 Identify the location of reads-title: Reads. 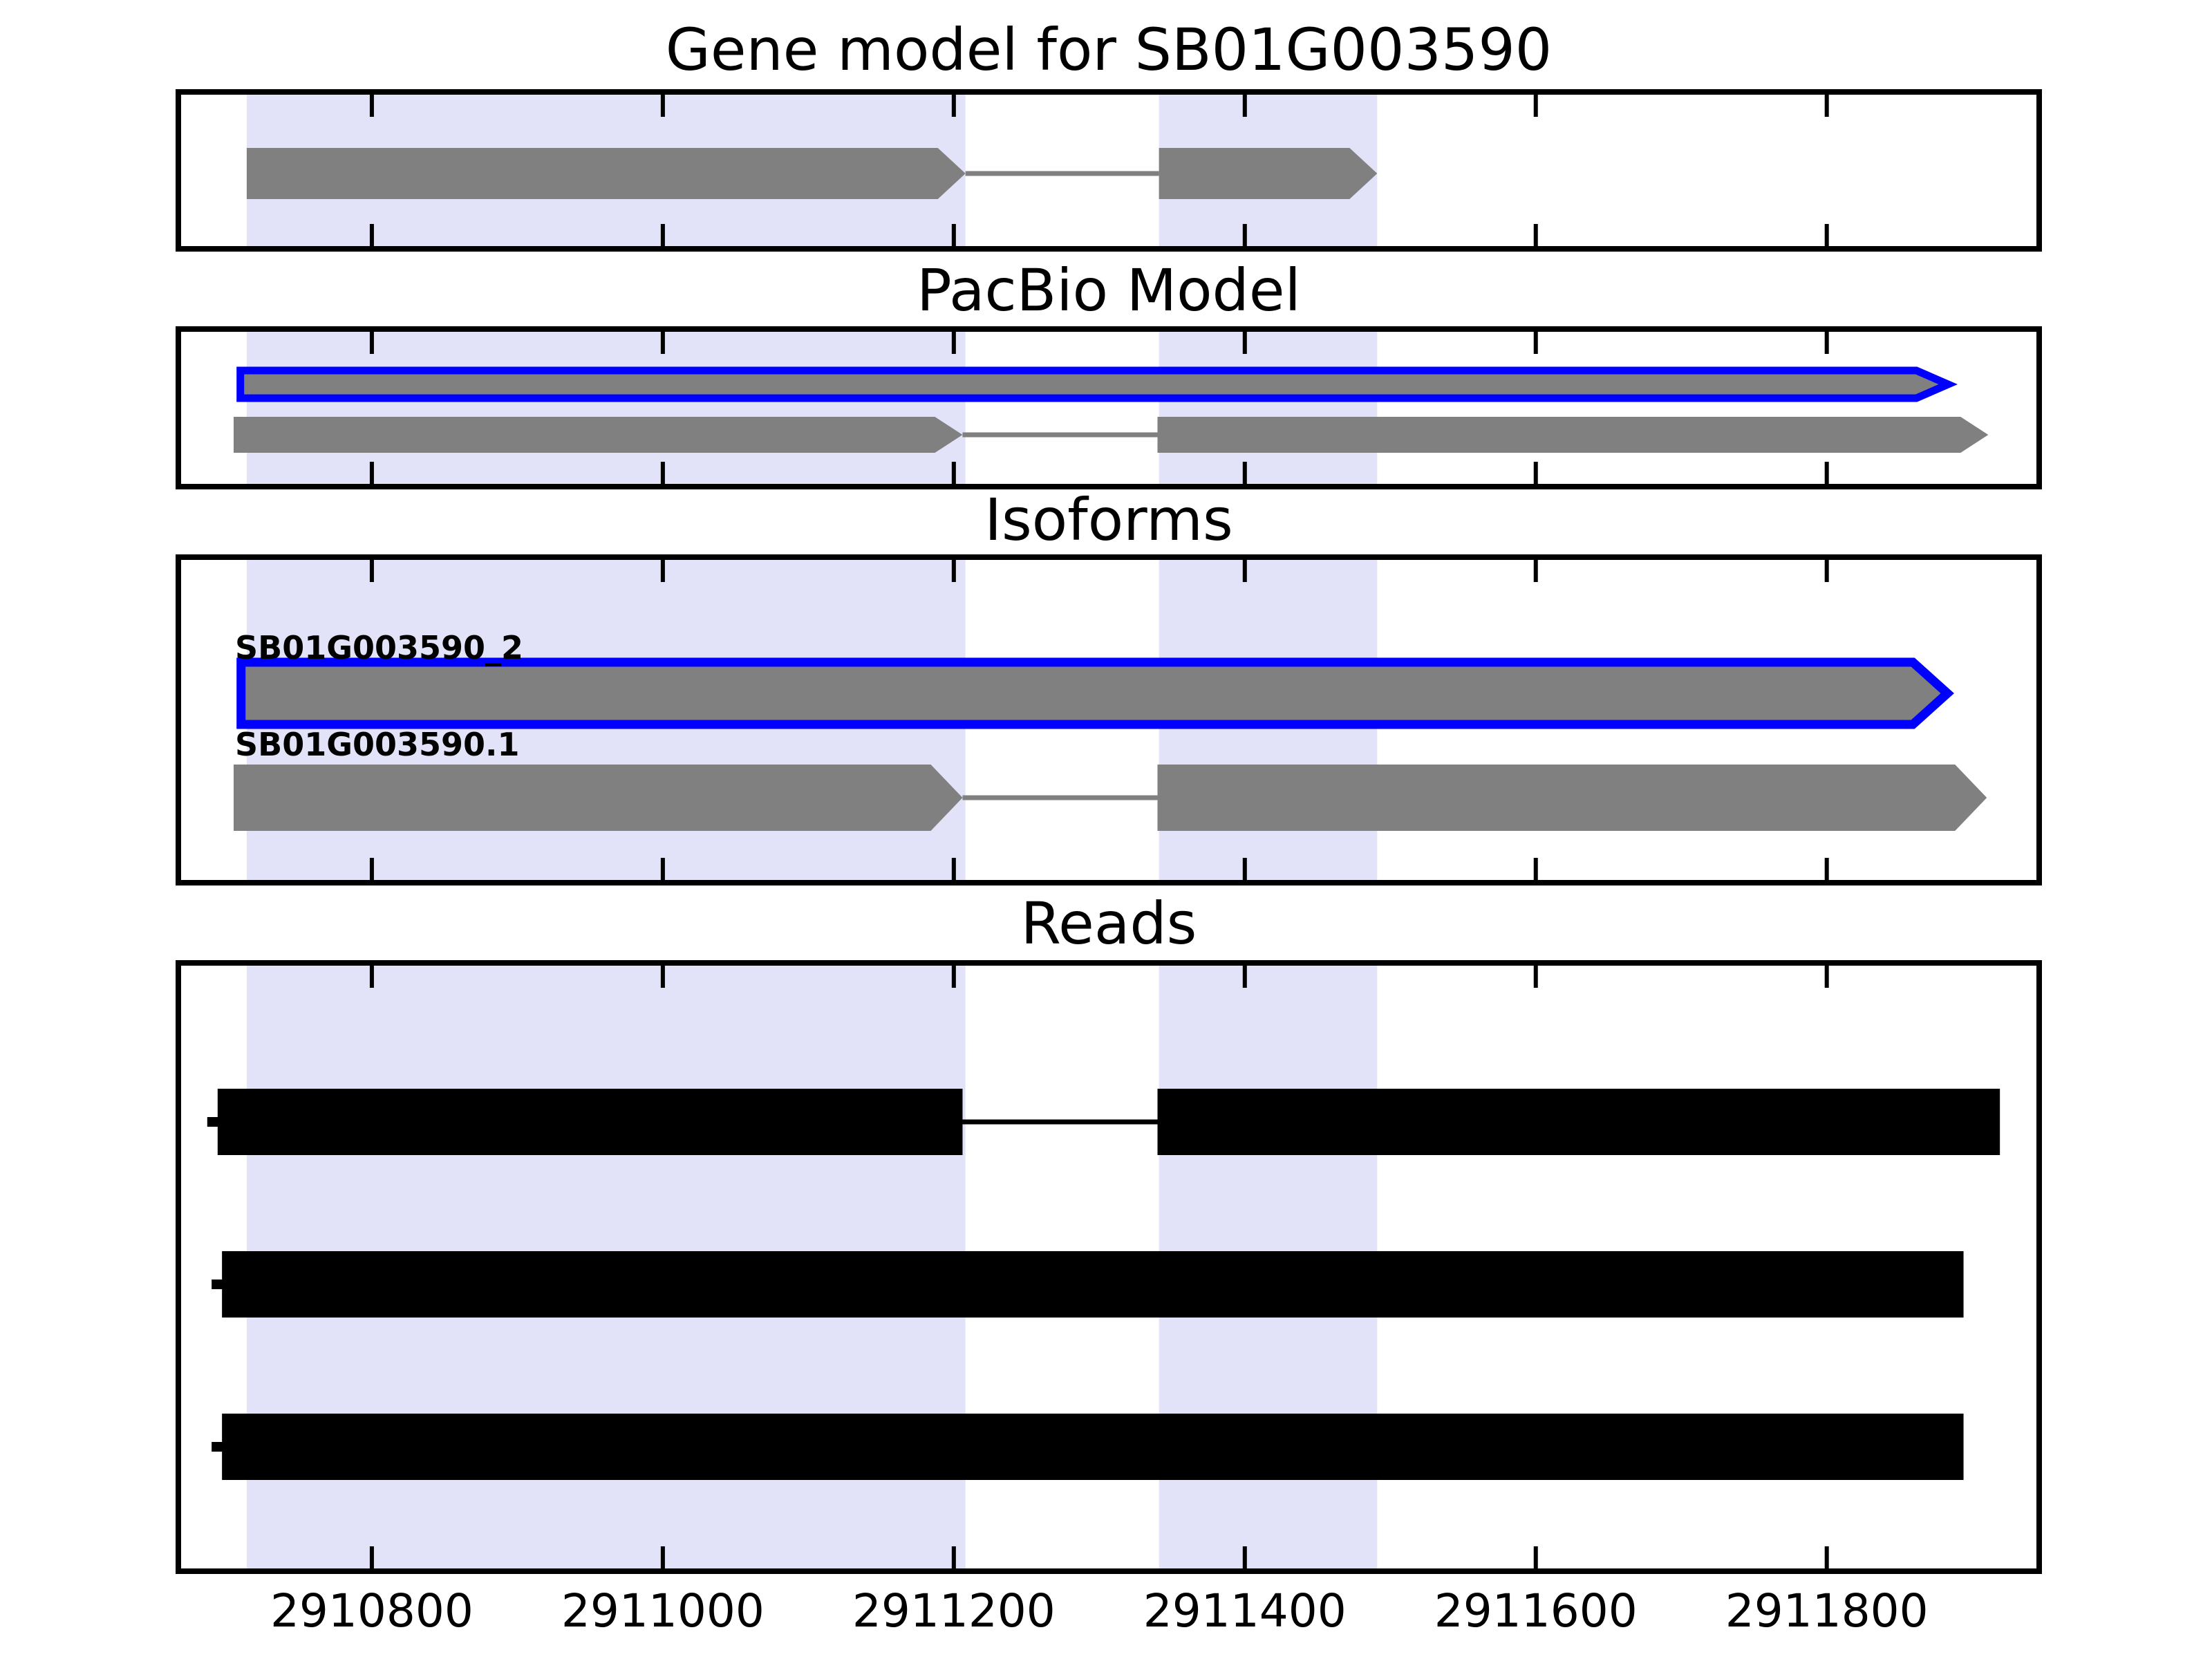
(1108, 924).